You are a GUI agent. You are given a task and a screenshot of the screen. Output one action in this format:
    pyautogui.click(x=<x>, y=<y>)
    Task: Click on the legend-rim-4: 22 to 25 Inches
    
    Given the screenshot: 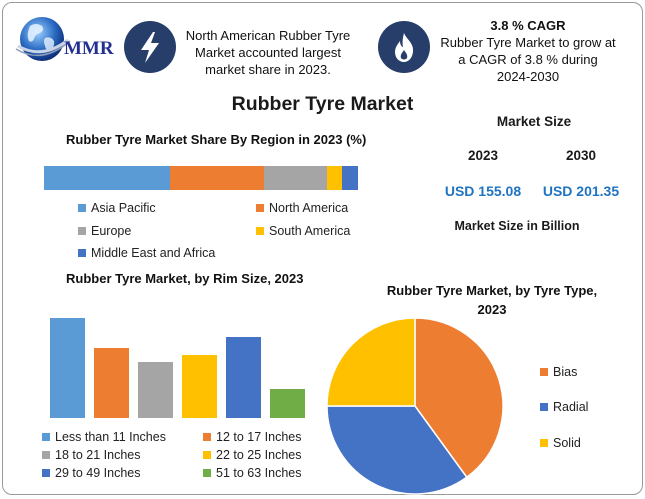 What is the action you would take?
    pyautogui.click(x=252, y=455)
    